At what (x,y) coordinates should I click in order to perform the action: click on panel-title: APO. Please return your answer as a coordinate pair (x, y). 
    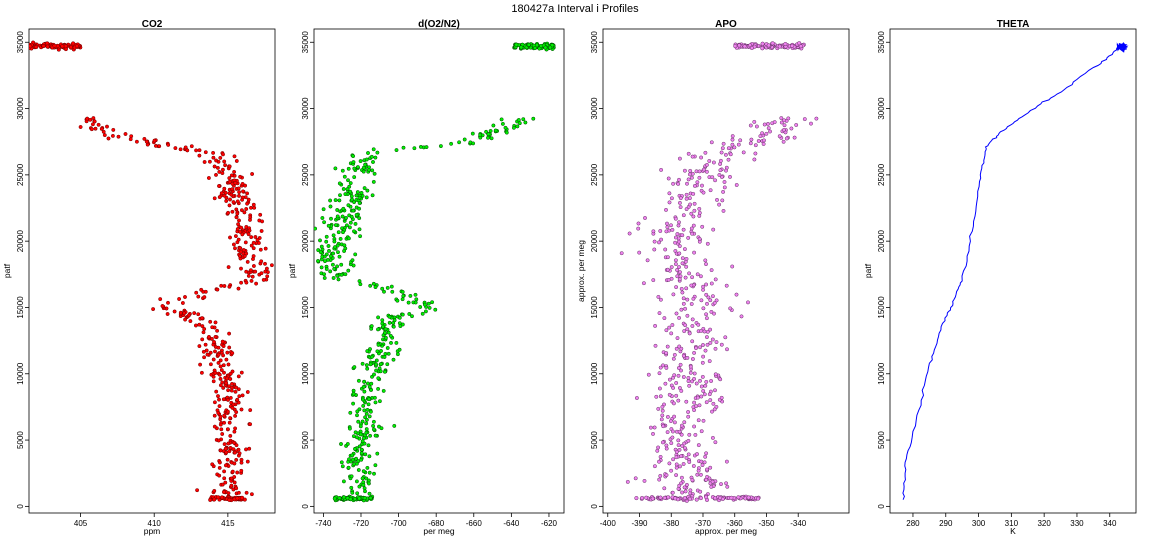
    Looking at the image, I should click on (726, 24).